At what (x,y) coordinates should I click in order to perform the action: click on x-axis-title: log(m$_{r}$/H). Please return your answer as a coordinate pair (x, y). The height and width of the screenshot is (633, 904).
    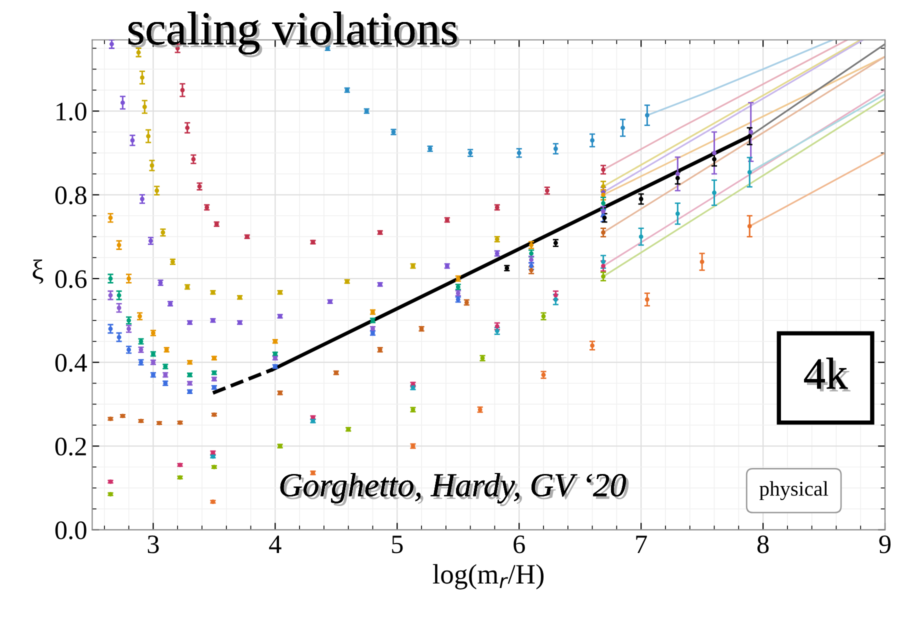
    Looking at the image, I should click on (488, 577).